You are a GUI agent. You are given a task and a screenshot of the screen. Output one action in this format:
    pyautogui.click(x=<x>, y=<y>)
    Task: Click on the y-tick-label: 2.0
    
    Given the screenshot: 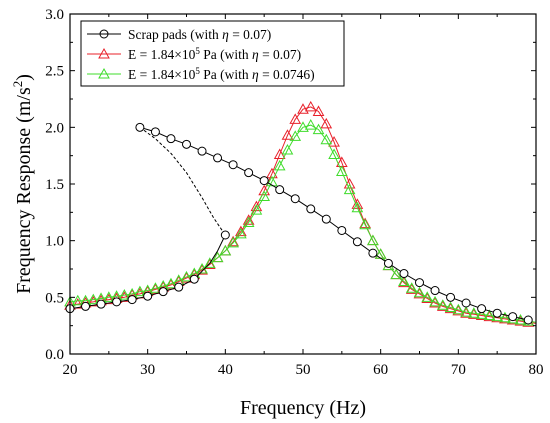 What is the action you would take?
    pyautogui.click(x=54, y=128)
    